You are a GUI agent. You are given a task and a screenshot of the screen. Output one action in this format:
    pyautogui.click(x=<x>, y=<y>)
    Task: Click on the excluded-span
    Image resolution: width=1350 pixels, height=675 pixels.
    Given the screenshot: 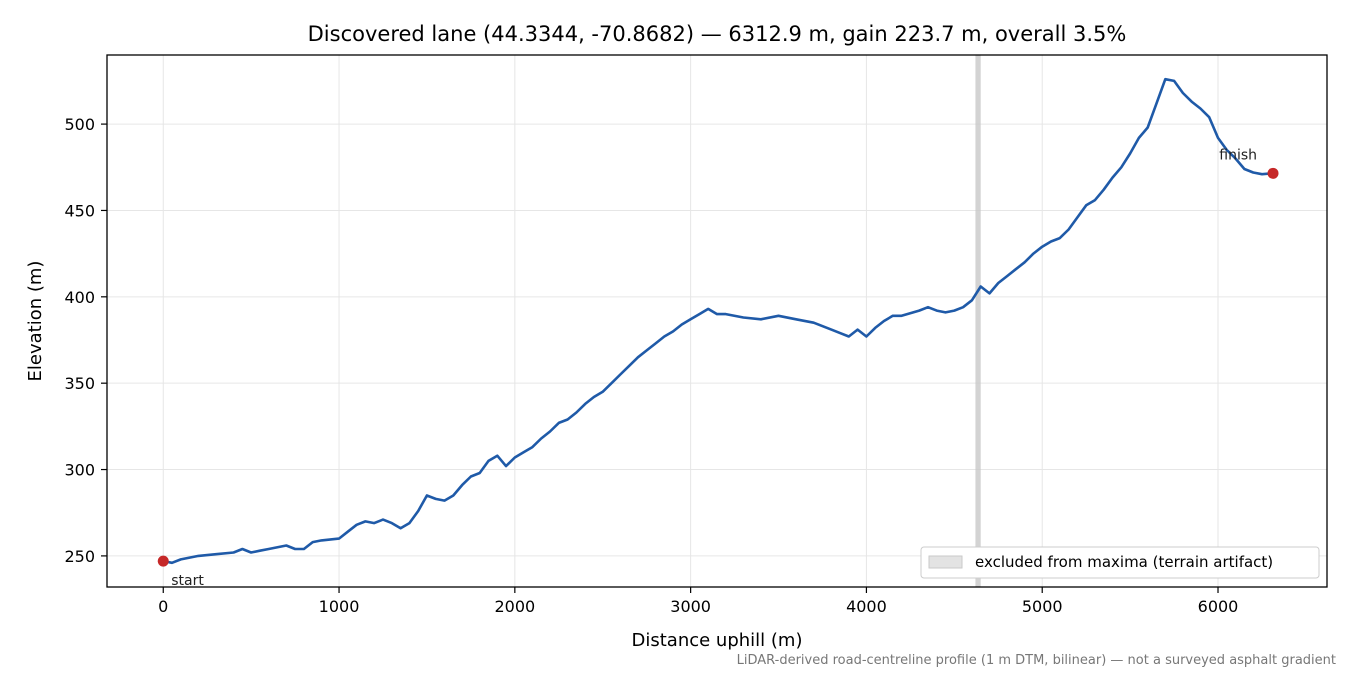 What is the action you would take?
    pyautogui.click(x=978, y=321)
    